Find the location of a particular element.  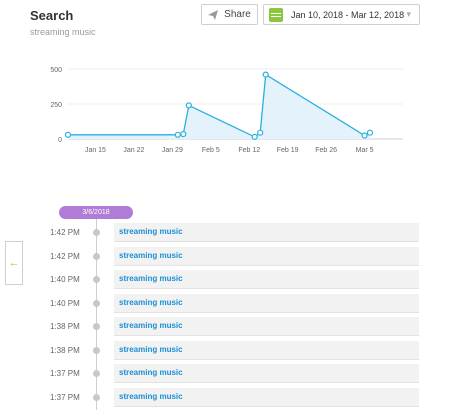

chevron-down-icon: ▾ is located at coordinates (408, 14).